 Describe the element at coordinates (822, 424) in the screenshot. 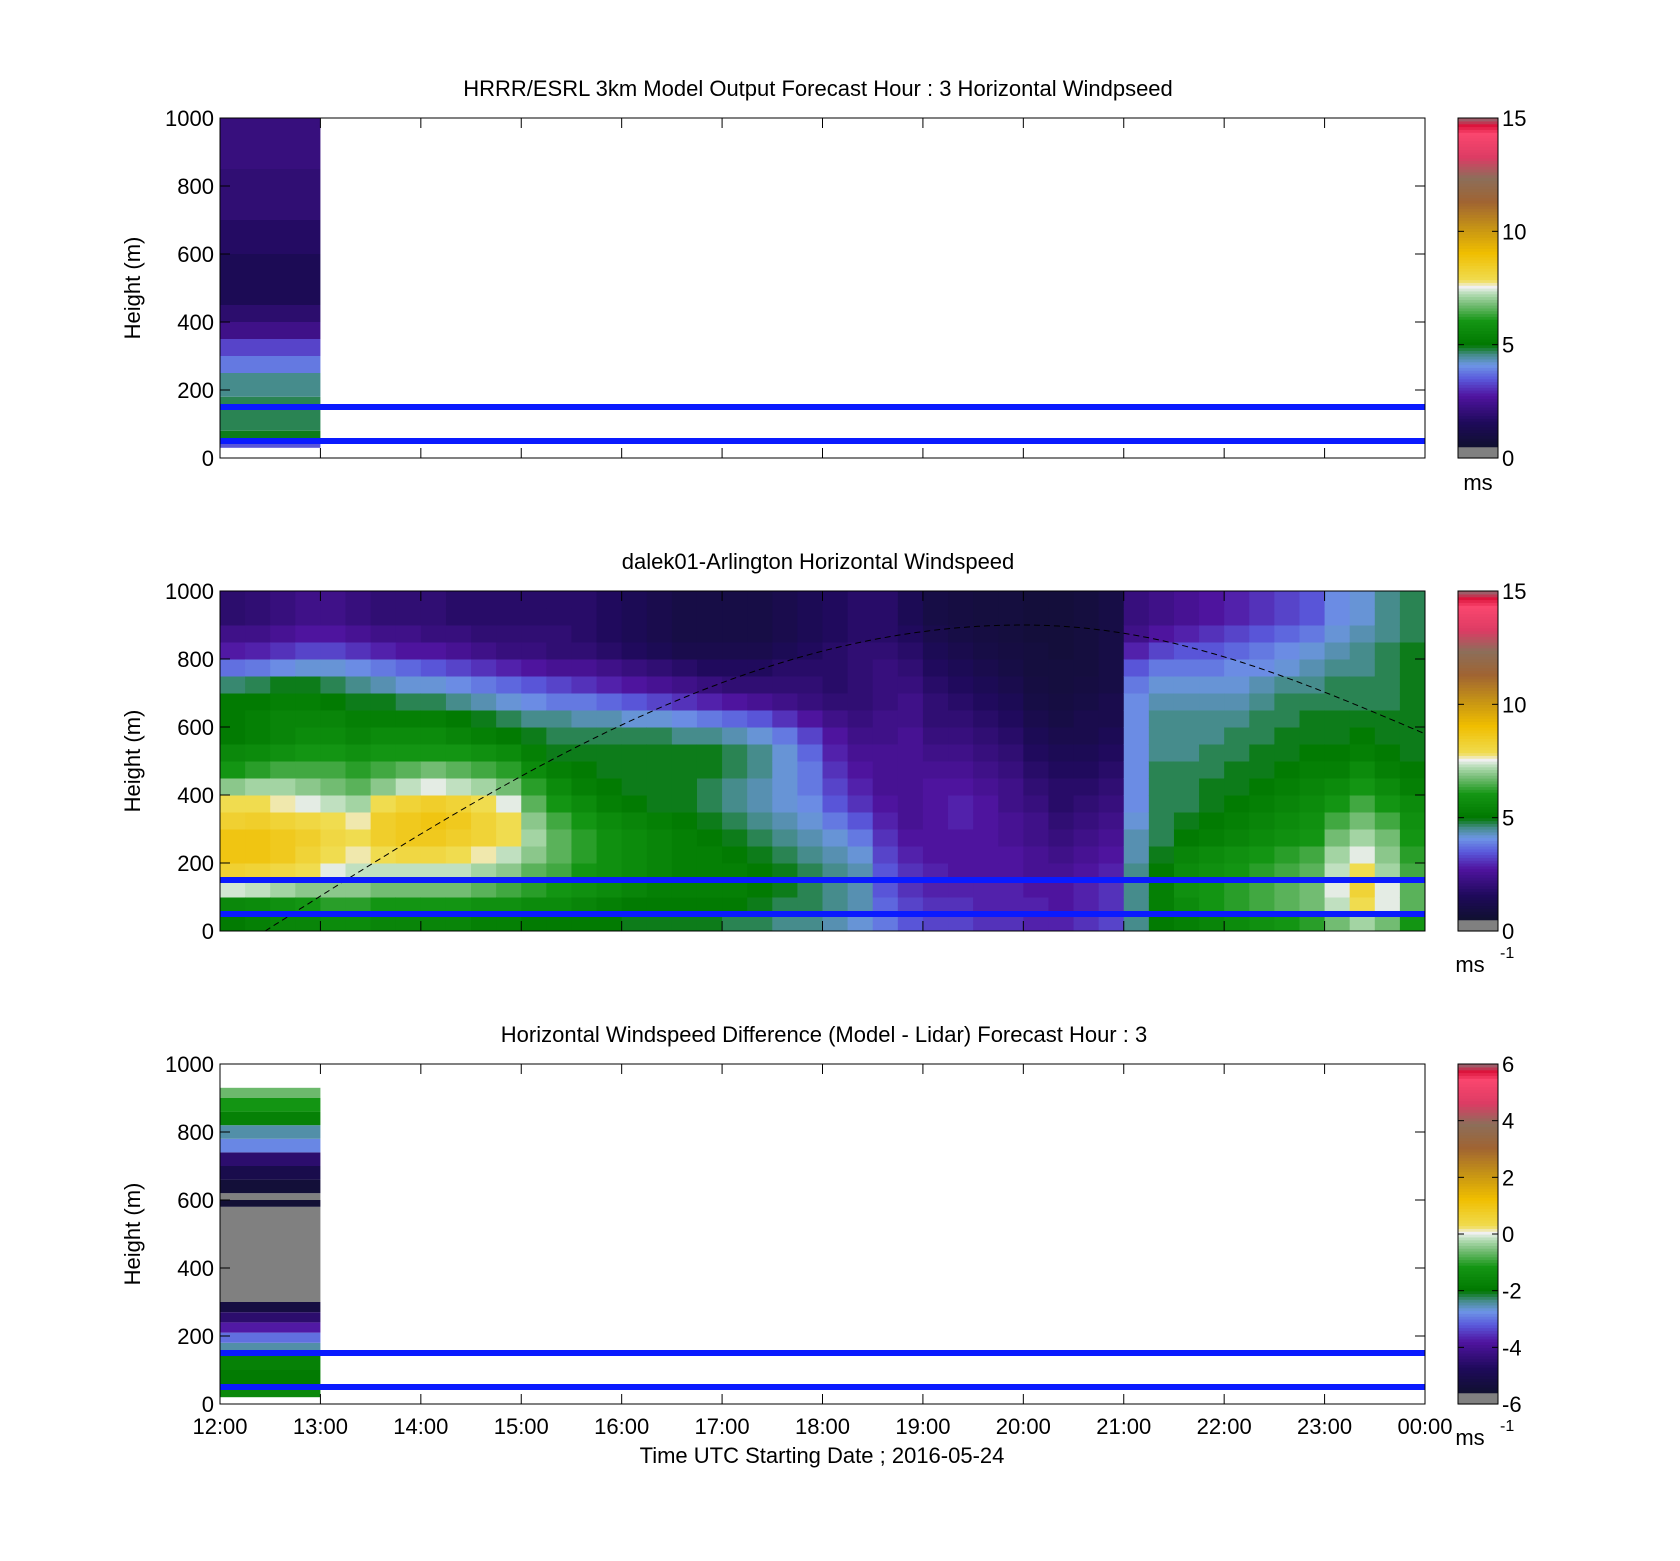

I see `reference-lines` at that location.